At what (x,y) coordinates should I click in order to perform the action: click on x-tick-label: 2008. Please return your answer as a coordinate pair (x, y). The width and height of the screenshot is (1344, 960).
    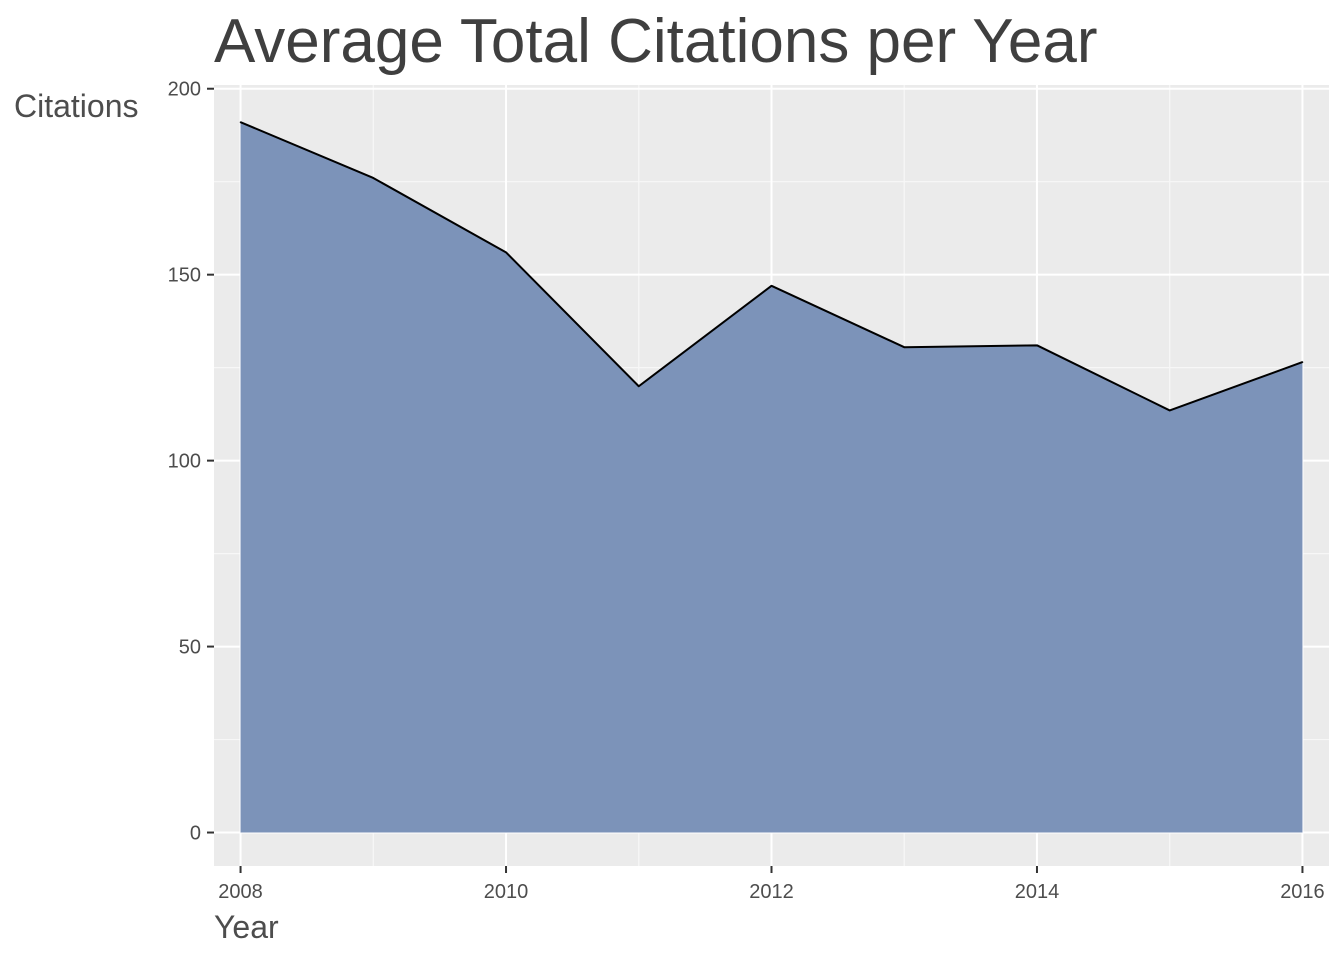
    Looking at the image, I should click on (240, 892).